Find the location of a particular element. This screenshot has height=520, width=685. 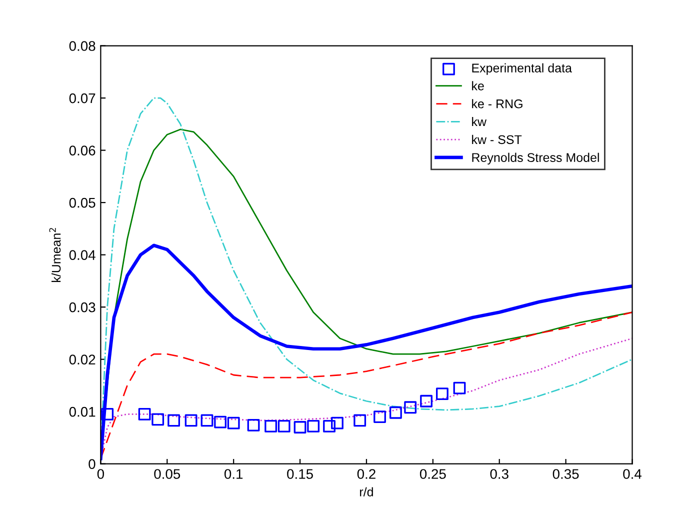

y-tick-label: 0.06 is located at coordinates (82, 151).